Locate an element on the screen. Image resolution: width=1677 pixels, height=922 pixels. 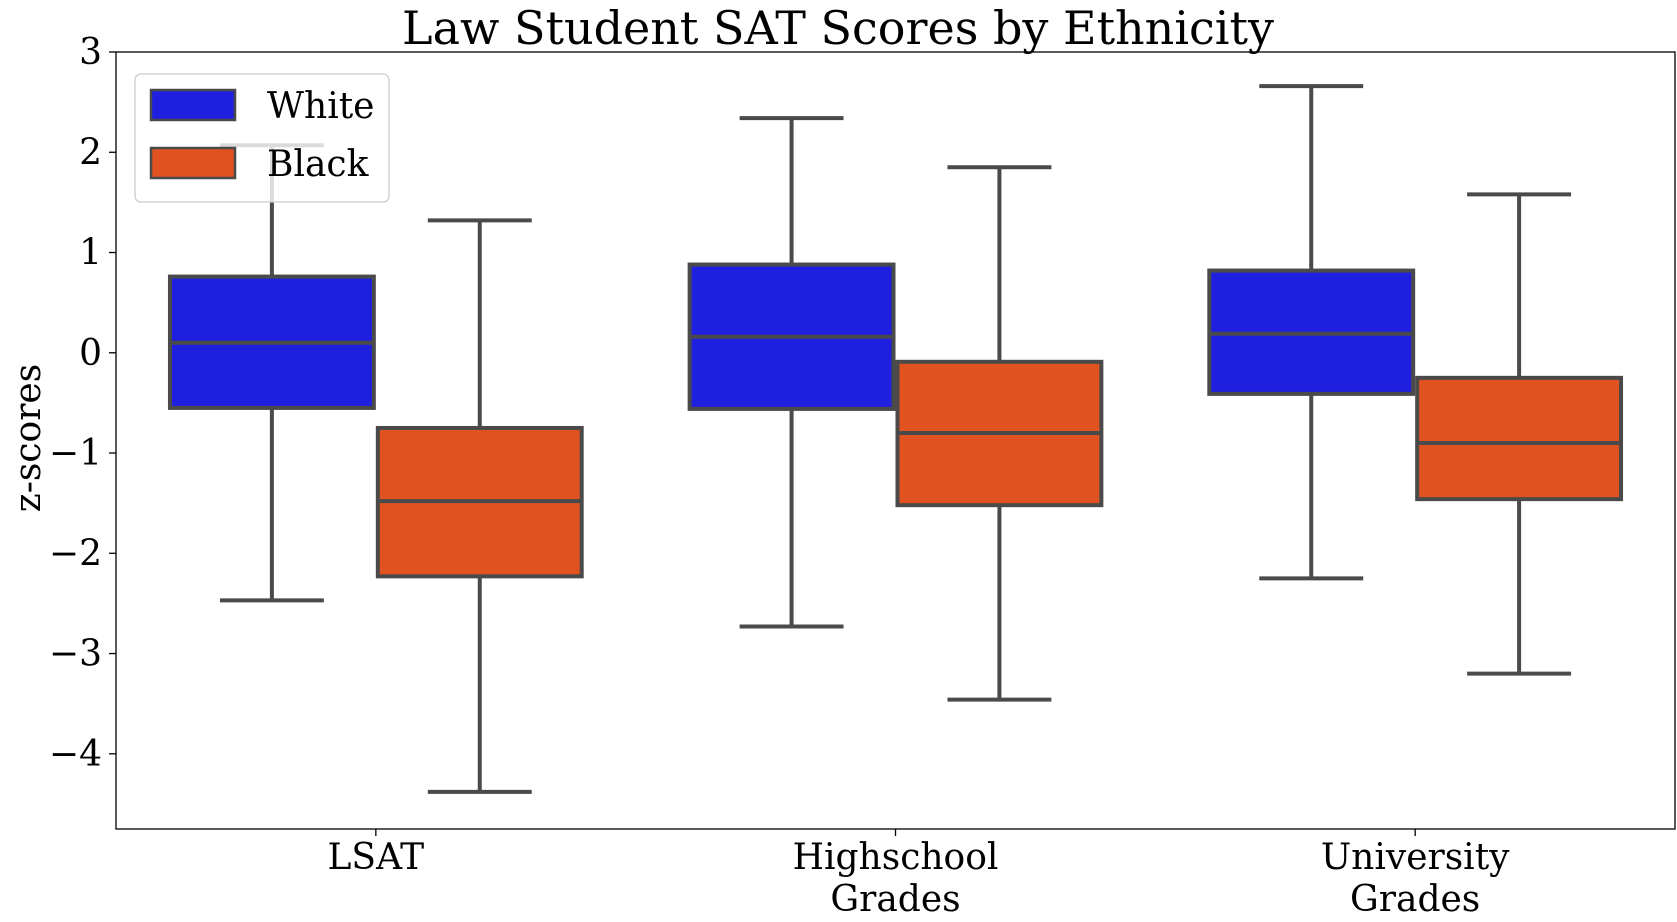
legend: White Black is located at coordinates (262, 138).